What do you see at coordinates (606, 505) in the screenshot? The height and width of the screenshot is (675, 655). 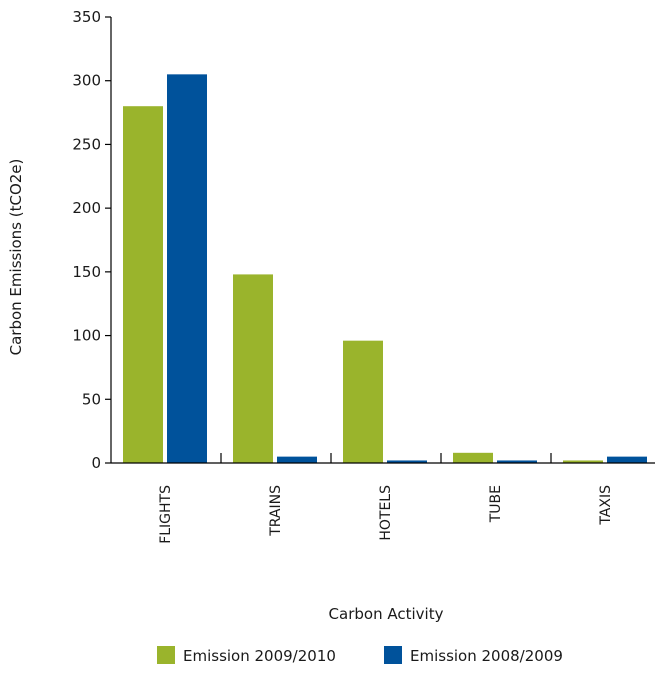 I see `x-tick-label-taxis: TAXIS` at bounding box center [606, 505].